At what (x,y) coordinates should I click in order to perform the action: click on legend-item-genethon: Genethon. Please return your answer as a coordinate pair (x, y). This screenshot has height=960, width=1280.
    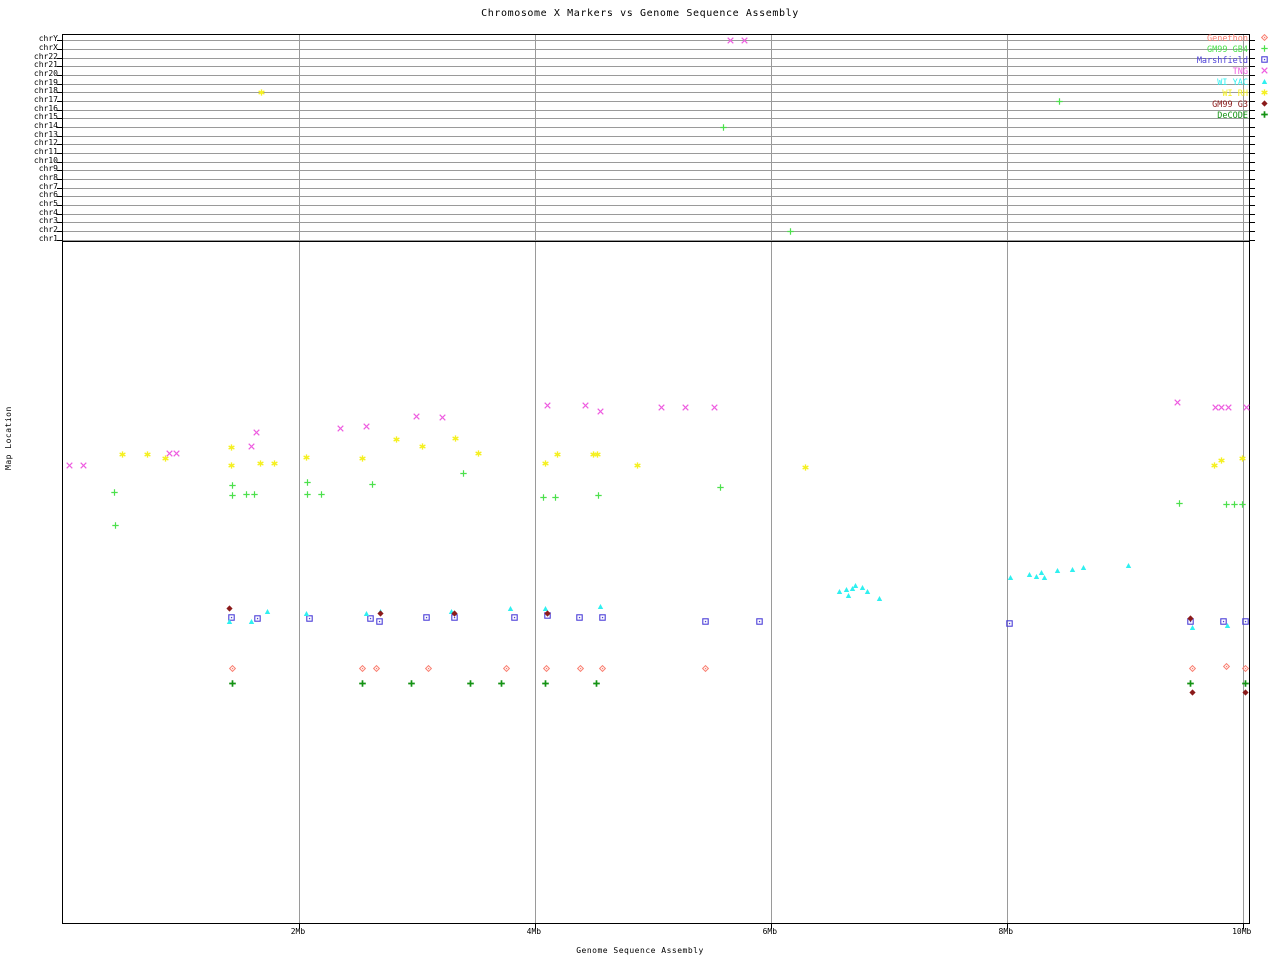
    Looking at the image, I should click on (1198, 39).